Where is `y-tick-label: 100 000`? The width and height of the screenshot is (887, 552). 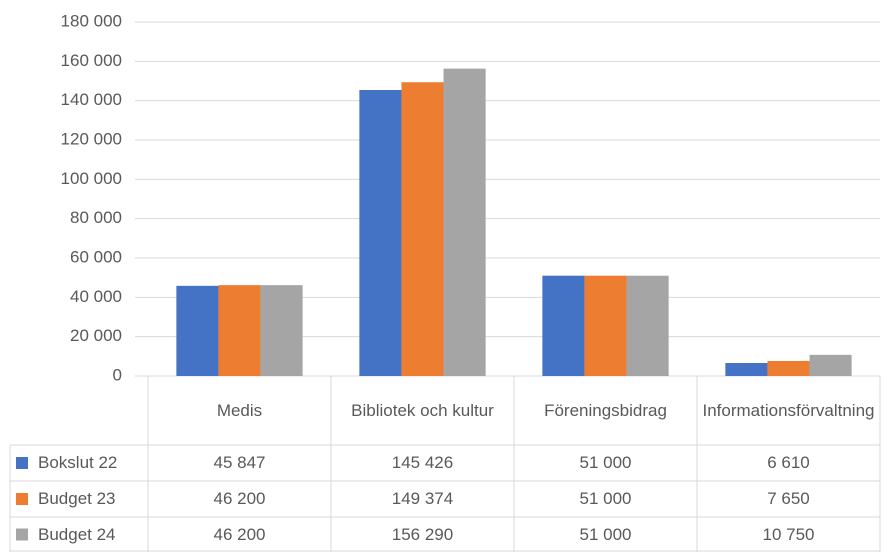 y-tick-label: 100 000 is located at coordinates (91, 178).